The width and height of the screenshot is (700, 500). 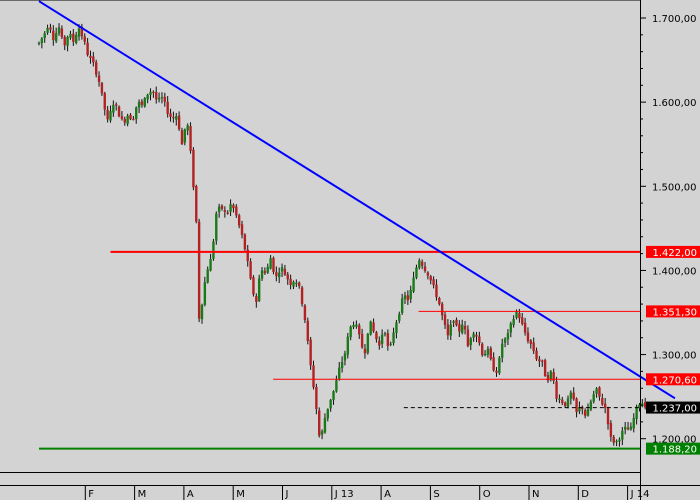 I want to click on price-tag-resistance: 1.422,00, so click(x=673, y=252).